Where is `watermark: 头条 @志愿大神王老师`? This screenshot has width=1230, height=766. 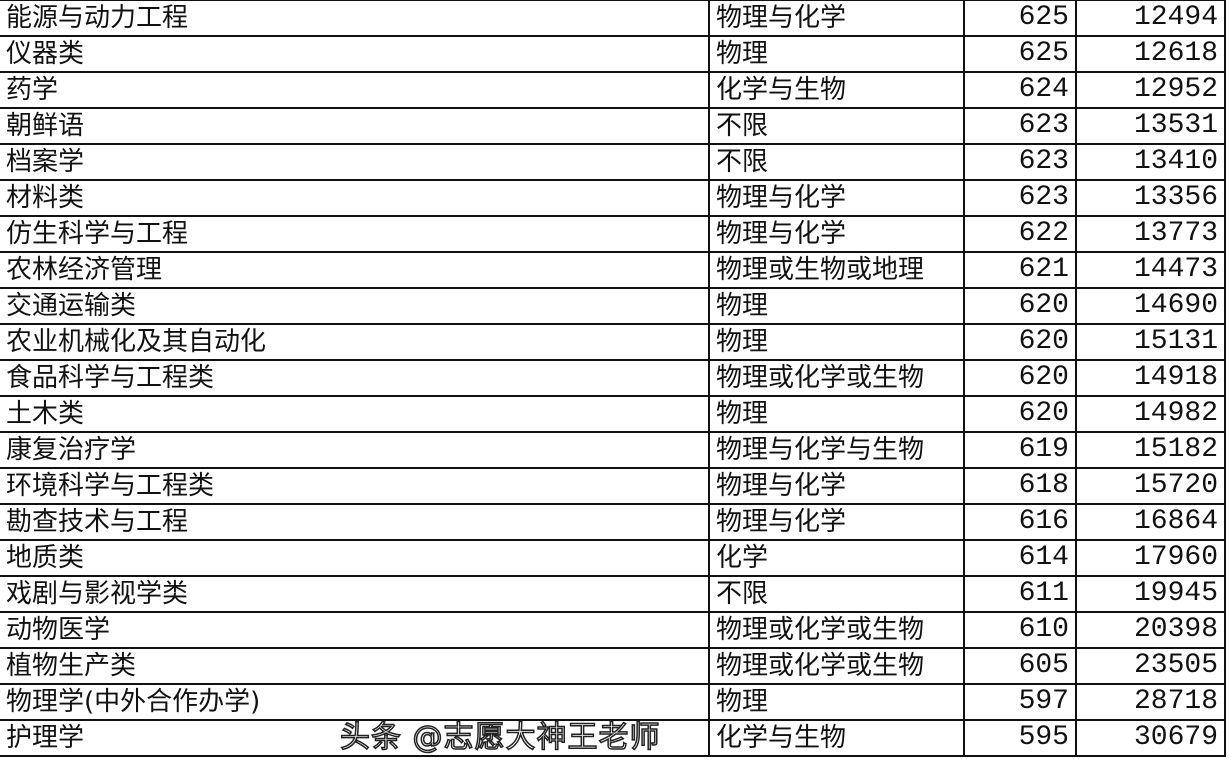 watermark: 头条 @志愿大神王老师 is located at coordinates (500, 738).